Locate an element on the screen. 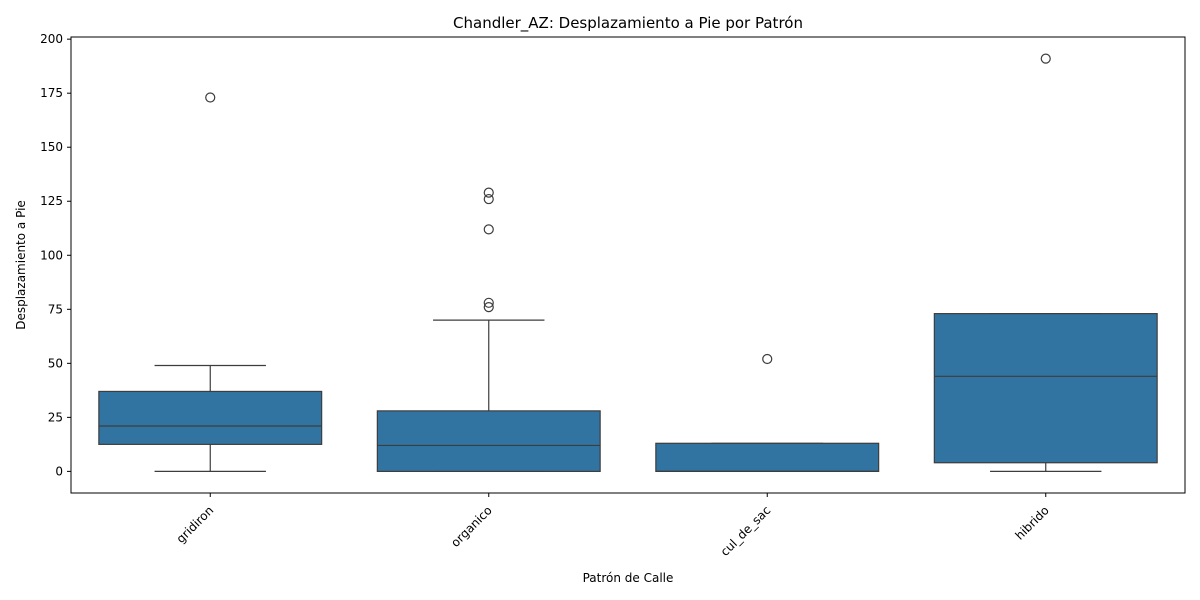 This screenshot has width=1200, height=600. box-group-cul_de_sac is located at coordinates (767, 412).